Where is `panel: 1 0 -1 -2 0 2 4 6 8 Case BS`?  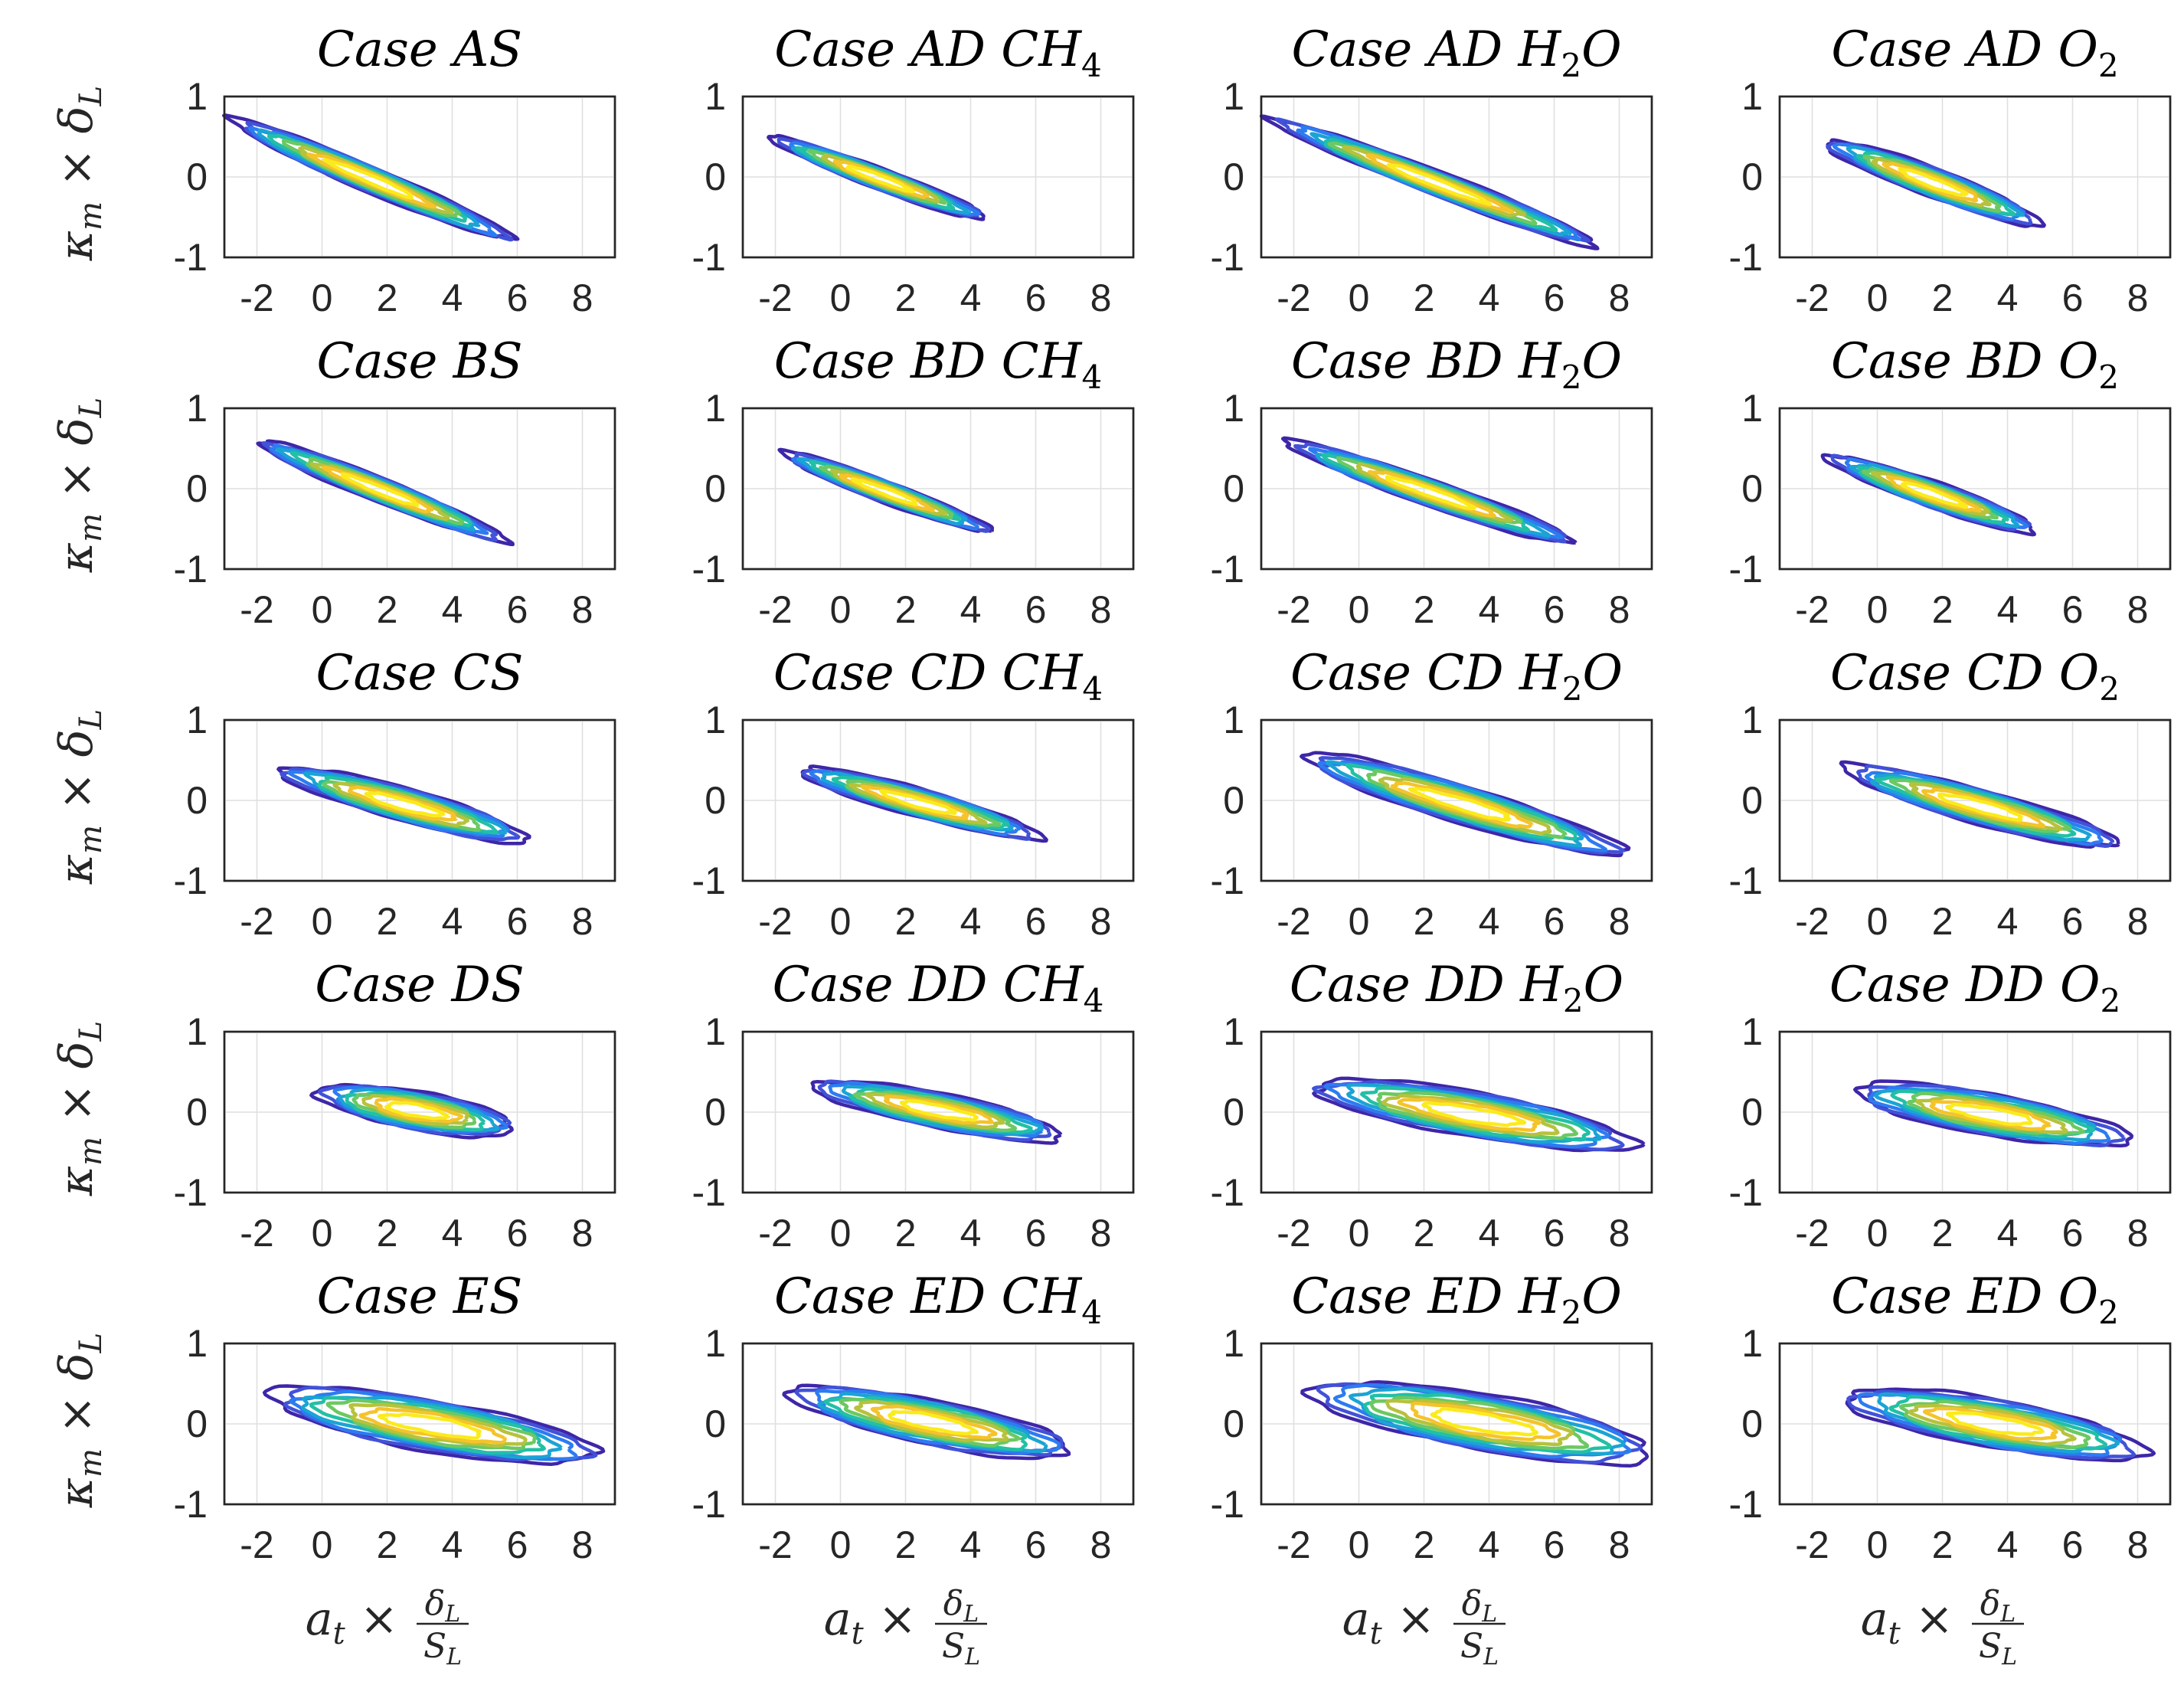
panel: 1 0 -1 -2 0 2 4 6 8 Case BS is located at coordinates (395, 482).